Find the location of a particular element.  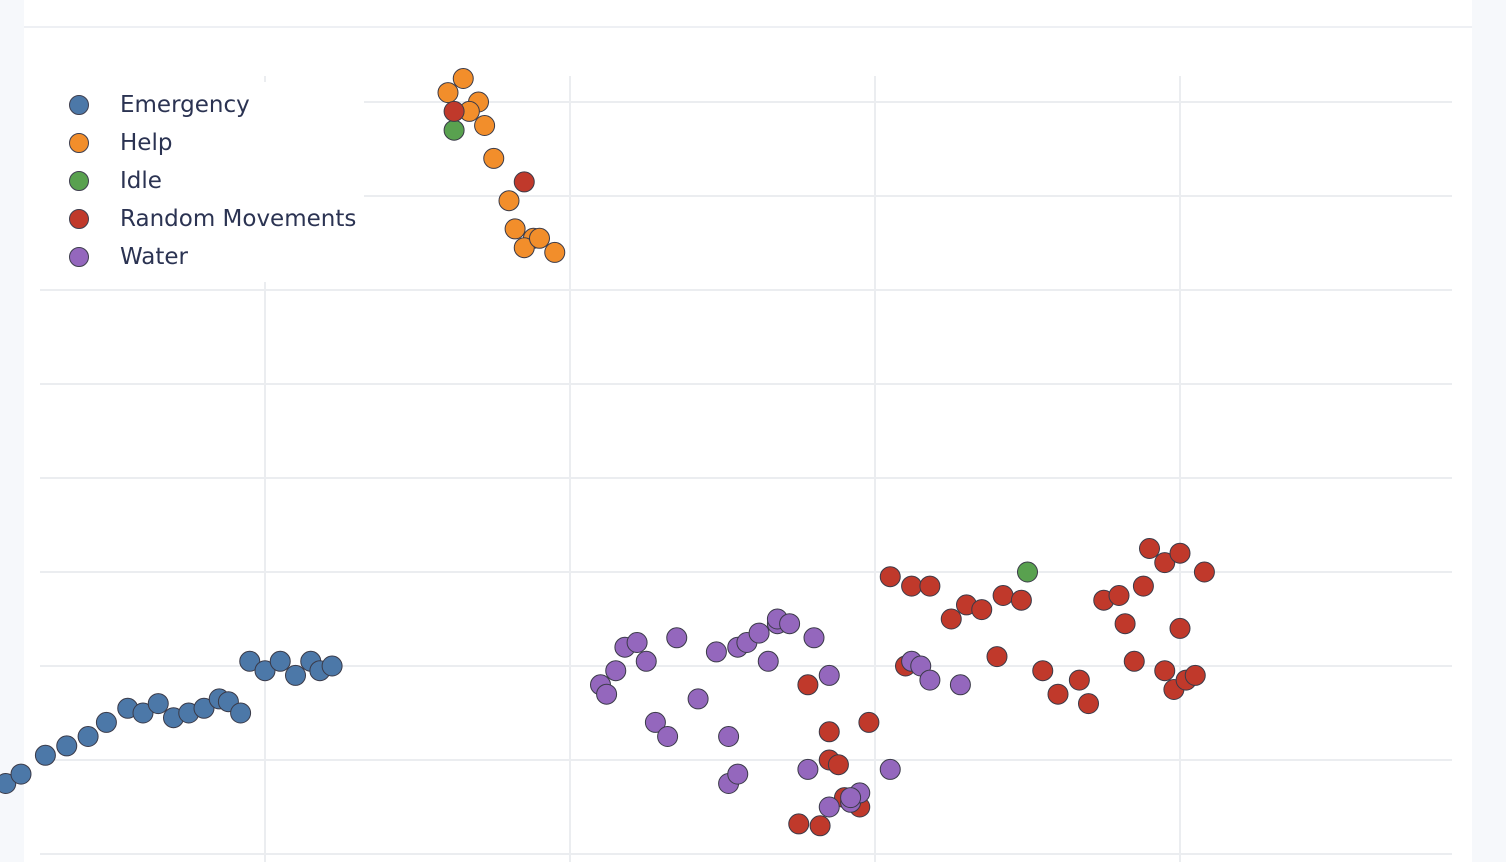

legend-marker-help is located at coordinates (79, 143).